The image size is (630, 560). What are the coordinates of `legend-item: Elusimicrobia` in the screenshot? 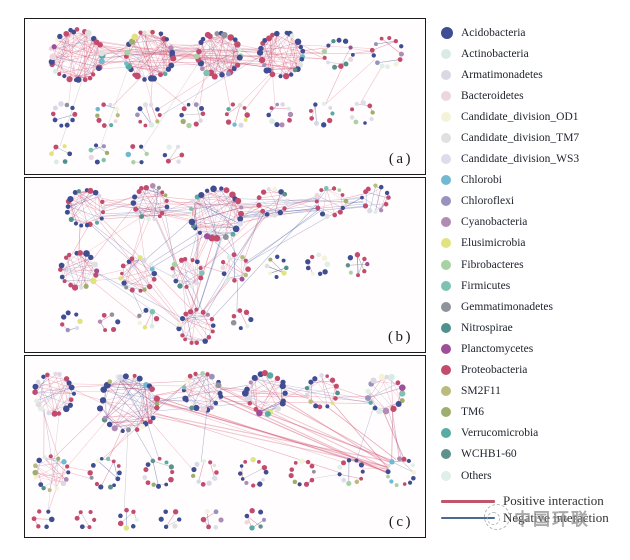 It's located at (534, 243).